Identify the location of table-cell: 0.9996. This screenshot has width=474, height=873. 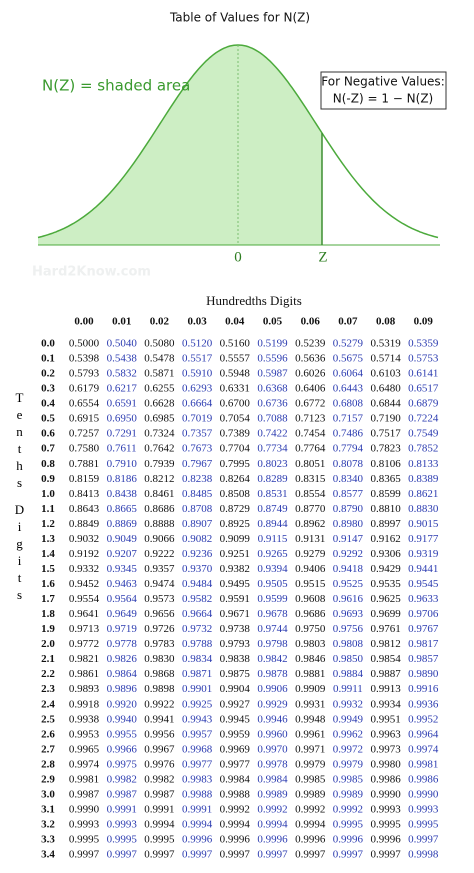
(197, 840).